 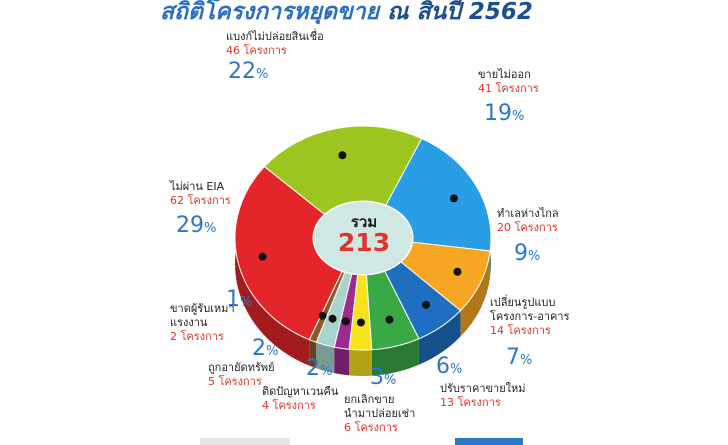 I want to click on label-text: ยกเลิกขาย, so click(x=369, y=399).